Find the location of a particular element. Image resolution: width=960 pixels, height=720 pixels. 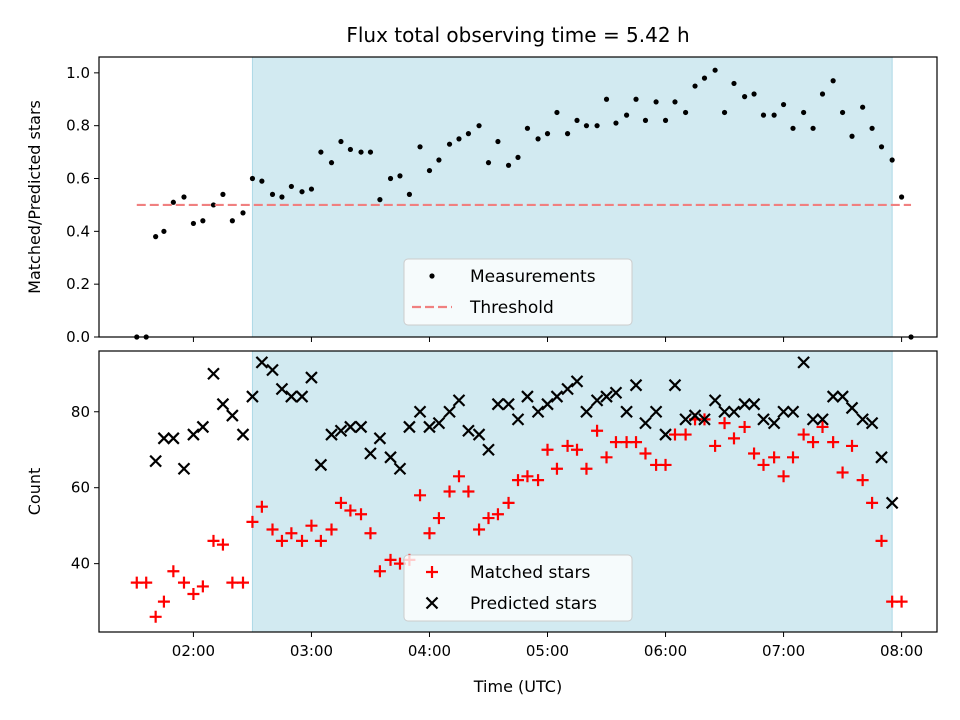

x-tick-label: 05:00 is located at coordinates (547, 651).